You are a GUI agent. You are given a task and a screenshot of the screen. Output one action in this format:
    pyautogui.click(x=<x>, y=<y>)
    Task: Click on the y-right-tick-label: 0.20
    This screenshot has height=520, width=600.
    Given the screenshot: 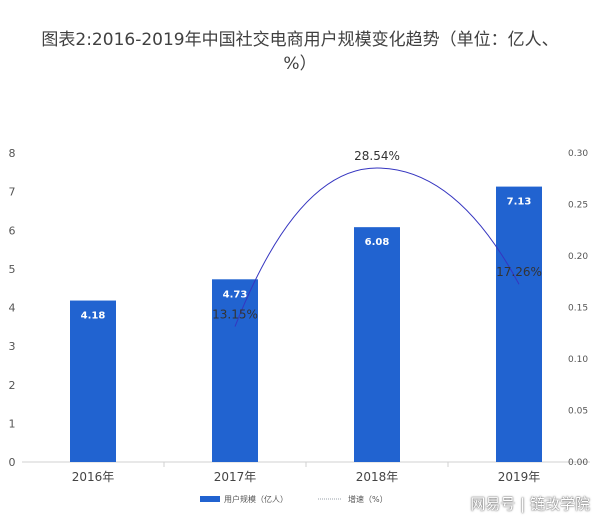 What is the action you would take?
    pyautogui.click(x=578, y=257)
    